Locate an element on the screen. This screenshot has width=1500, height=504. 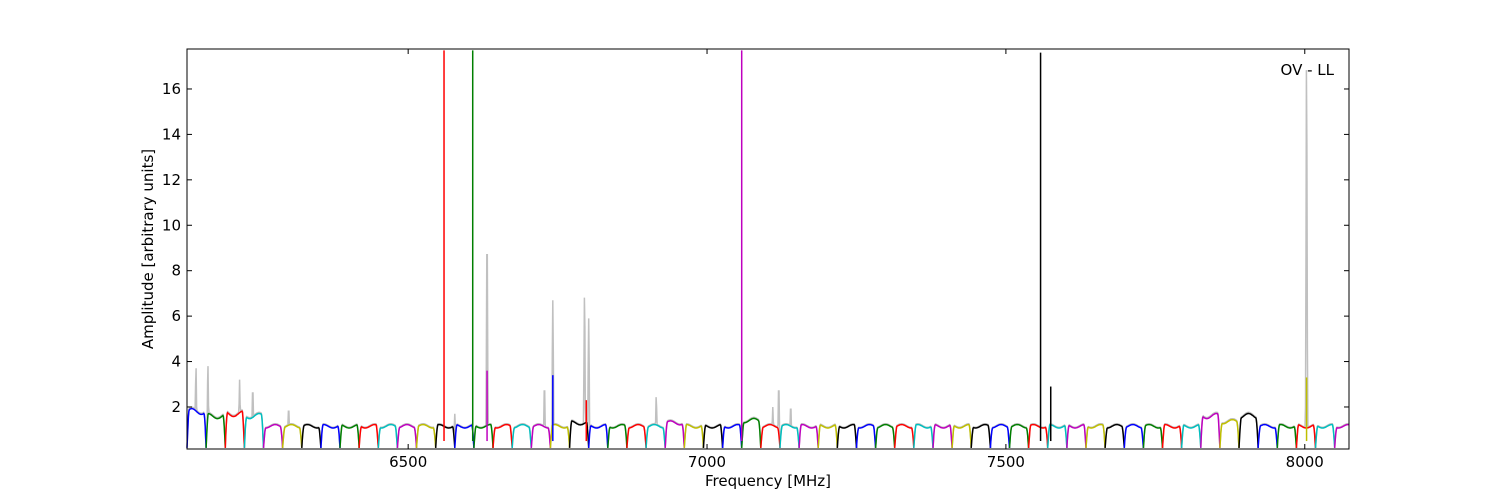
y-tick-label: 12 is located at coordinates (171, 180).